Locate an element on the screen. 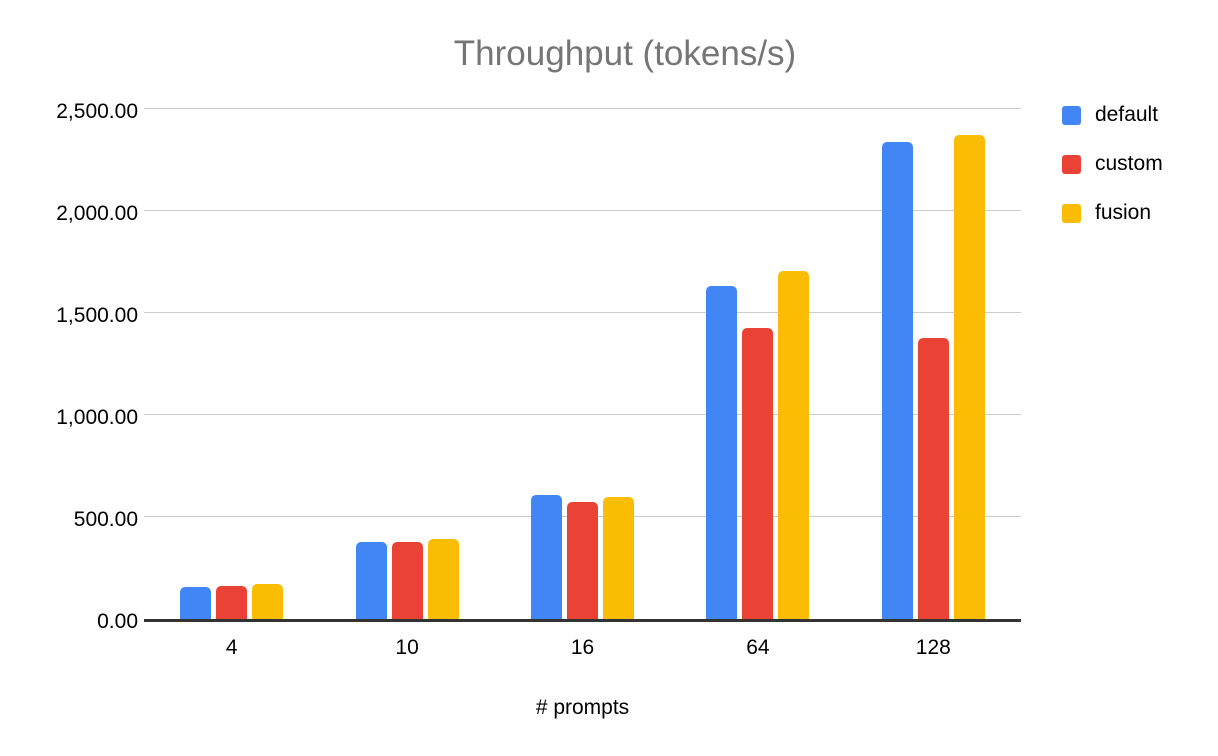 The height and width of the screenshot is (756, 1218). x-tick-label: 64 is located at coordinates (758, 647).